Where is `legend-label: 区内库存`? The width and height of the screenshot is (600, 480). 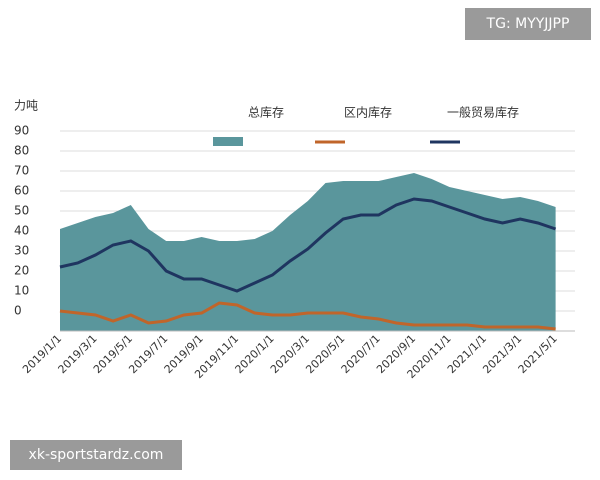 legend-label: 区内库存 is located at coordinates (368, 112).